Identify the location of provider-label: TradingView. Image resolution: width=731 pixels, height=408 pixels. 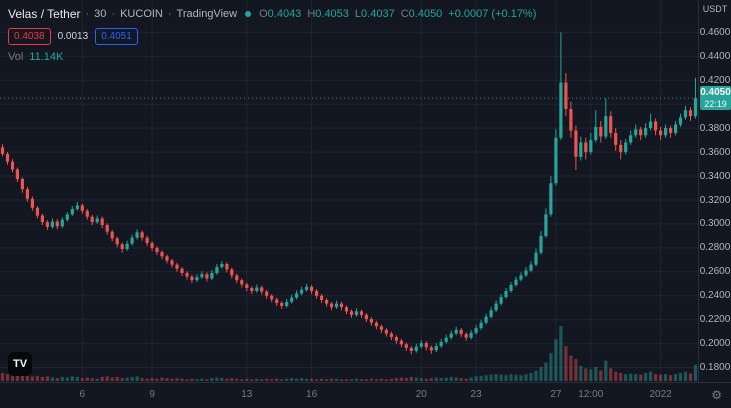
(207, 14).